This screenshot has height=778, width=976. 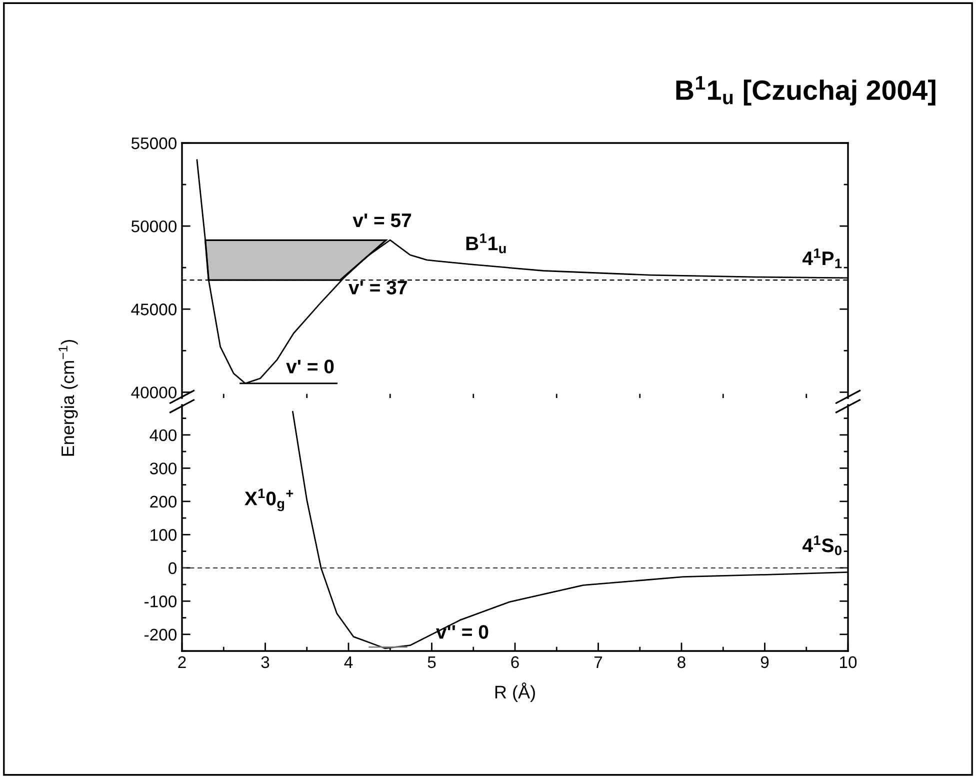 I want to click on x-tick-label: 10, so click(x=848, y=662).